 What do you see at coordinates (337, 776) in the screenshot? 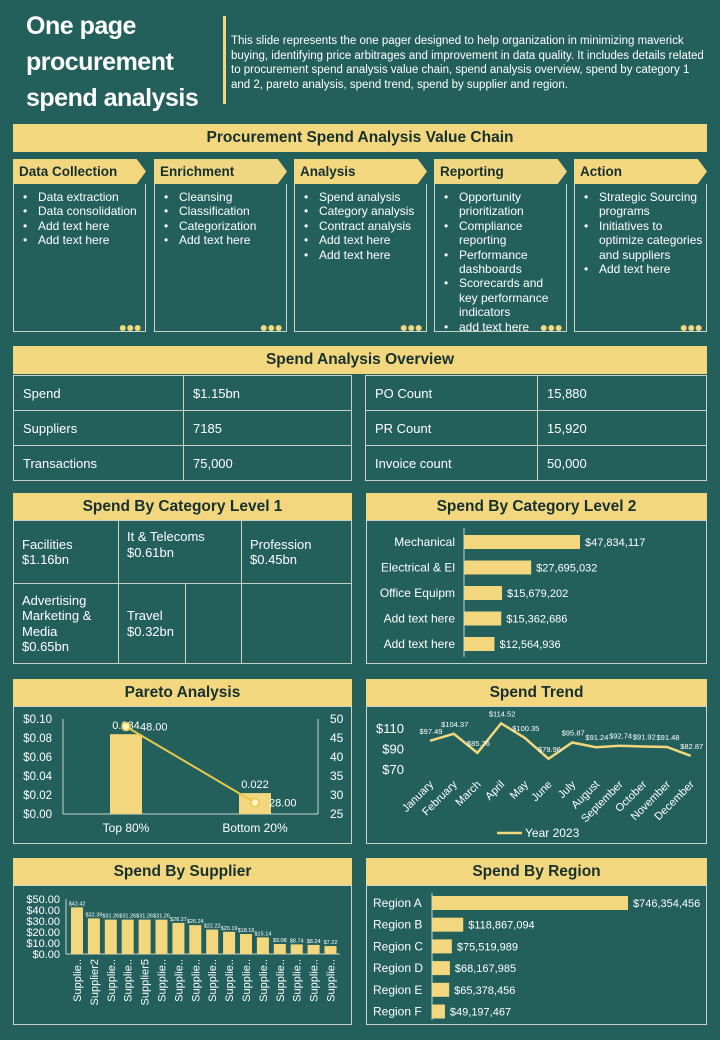
I see `pareto-y2-tick: 35` at bounding box center [337, 776].